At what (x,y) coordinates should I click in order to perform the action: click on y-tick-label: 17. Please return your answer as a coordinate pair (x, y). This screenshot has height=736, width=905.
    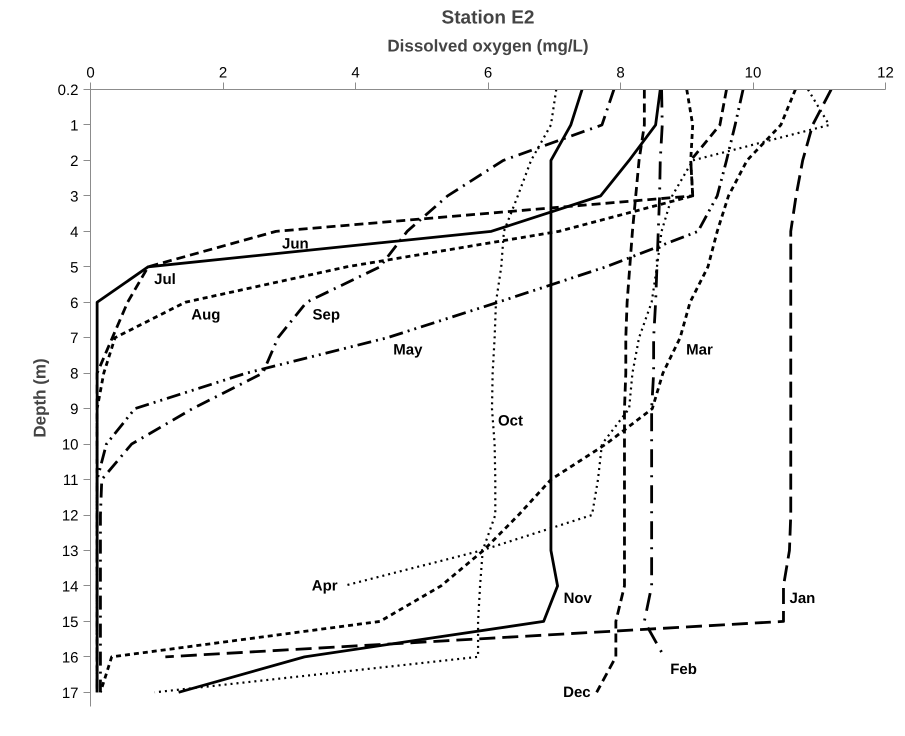
    Looking at the image, I should click on (70, 693).